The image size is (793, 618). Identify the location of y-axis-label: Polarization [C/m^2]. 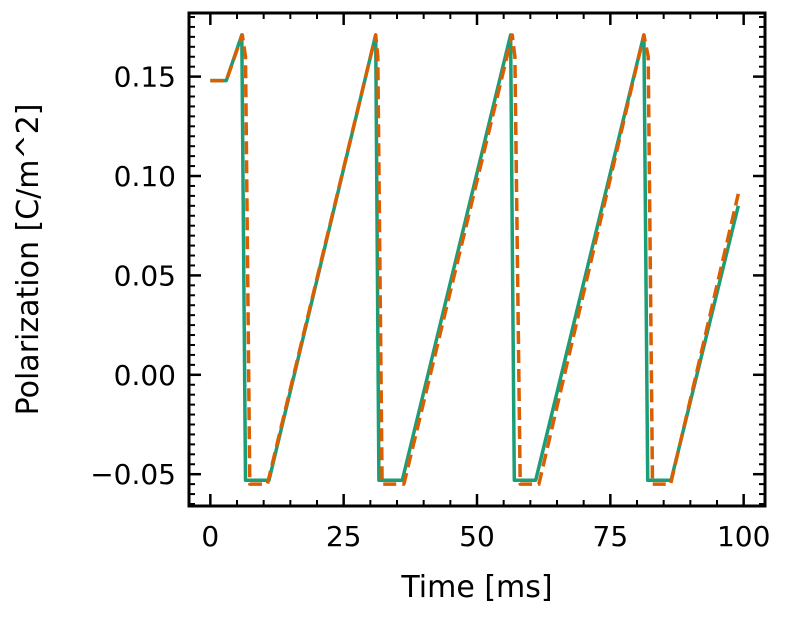
(28, 260).